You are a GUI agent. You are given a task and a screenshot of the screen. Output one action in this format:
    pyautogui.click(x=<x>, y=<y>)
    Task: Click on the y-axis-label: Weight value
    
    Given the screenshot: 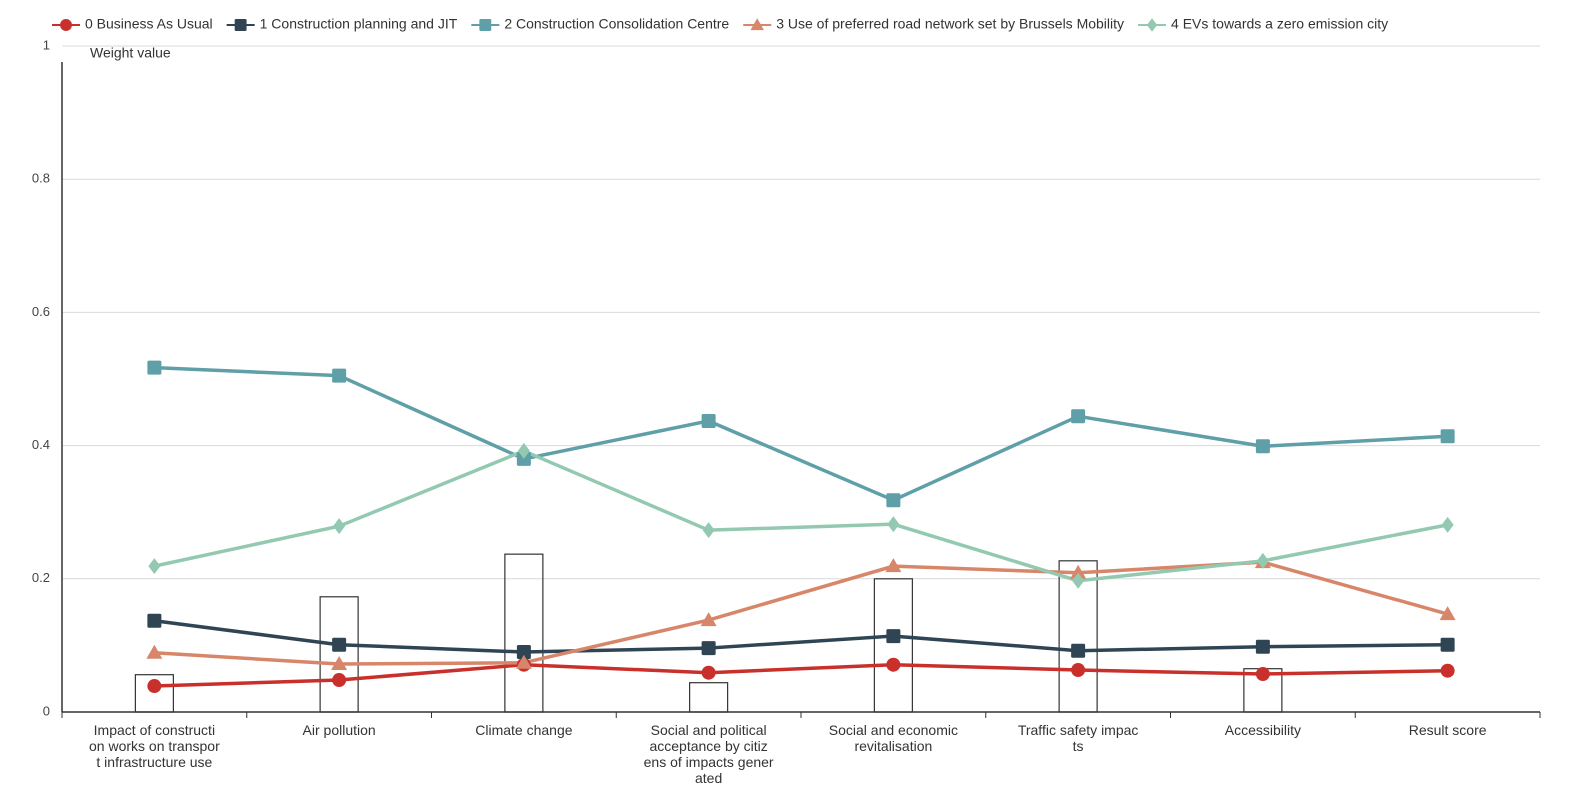 What is the action you would take?
    pyautogui.click(x=130, y=53)
    